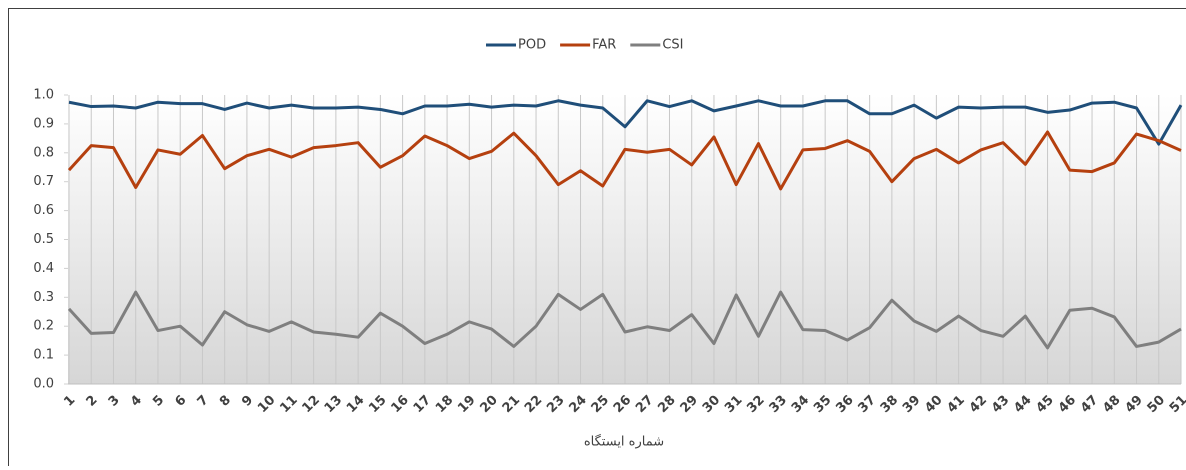 This screenshot has height=470, width=1186. I want to click on legend-label: FAR, so click(604, 45).